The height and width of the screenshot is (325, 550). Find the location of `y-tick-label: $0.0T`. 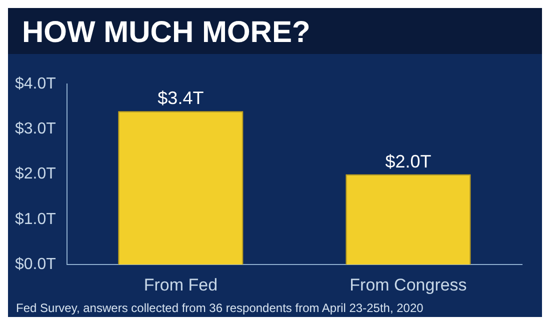

y-tick-label: $0.0T is located at coordinates (35, 265).